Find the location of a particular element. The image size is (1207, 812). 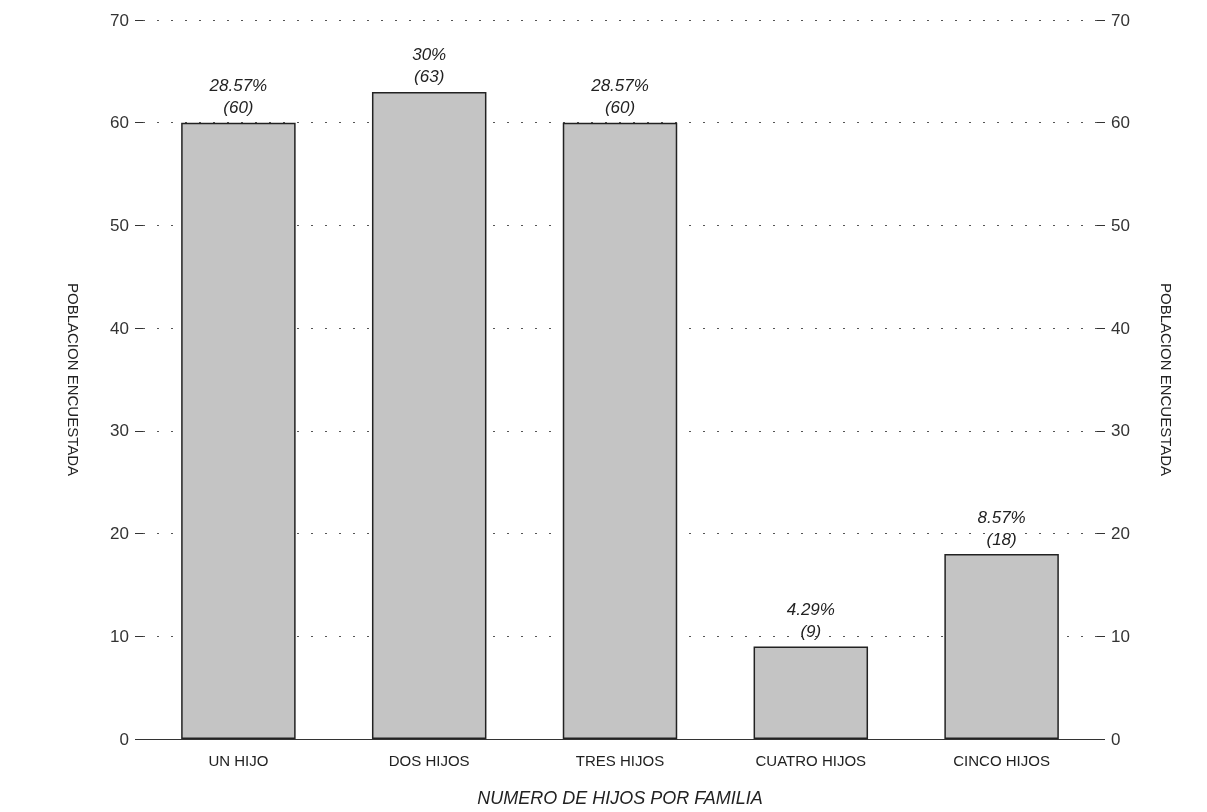

y-tick-label: 30 is located at coordinates (119, 431).